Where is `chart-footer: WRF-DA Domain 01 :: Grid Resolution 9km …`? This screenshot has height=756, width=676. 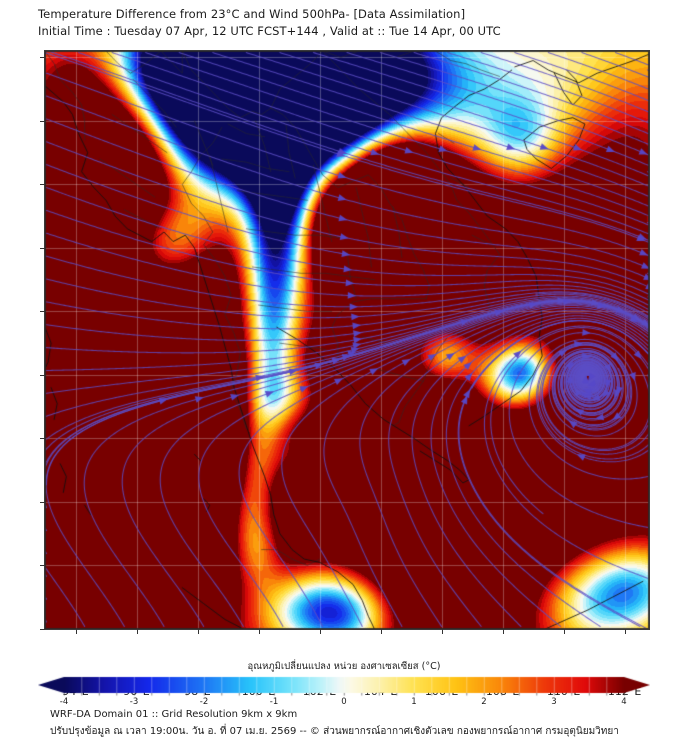
chart-footer: WRF-DA Domain 01 :: Grid Resolution 9km … is located at coordinates (350, 723).